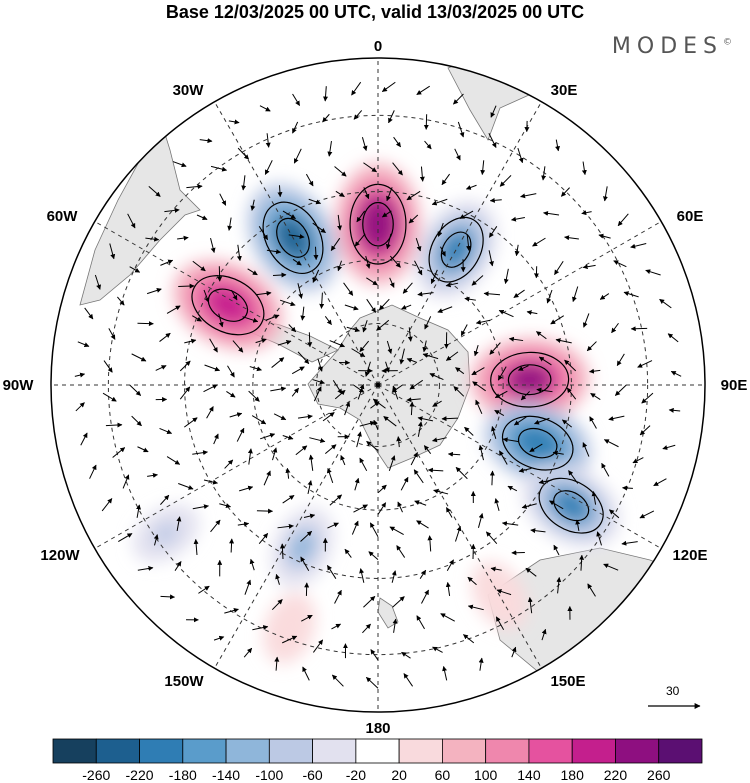  I want to click on lon-label-150e: 150E, so click(567, 681).